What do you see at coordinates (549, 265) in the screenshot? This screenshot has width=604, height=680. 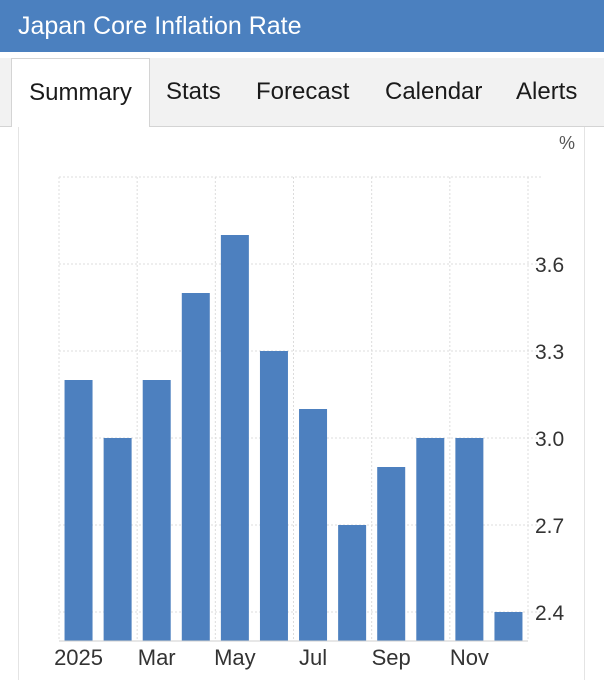 I see `y-tick-label: 3.6` at bounding box center [549, 265].